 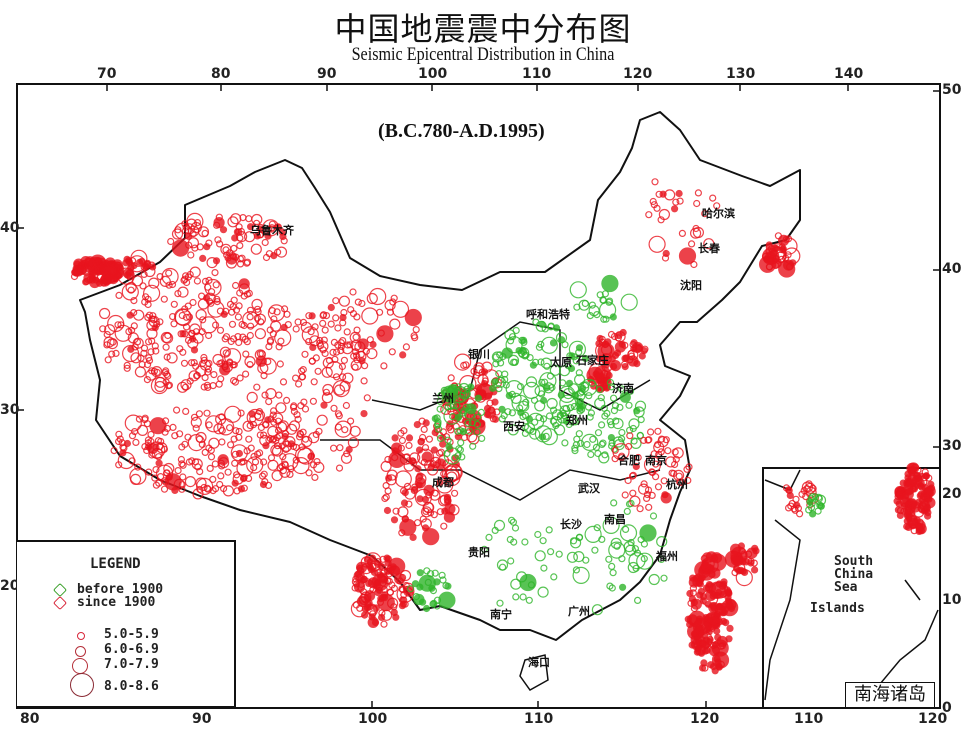 What do you see at coordinates (202, 719) in the screenshot?
I see `bottom-lon-label: 90` at bounding box center [202, 719].